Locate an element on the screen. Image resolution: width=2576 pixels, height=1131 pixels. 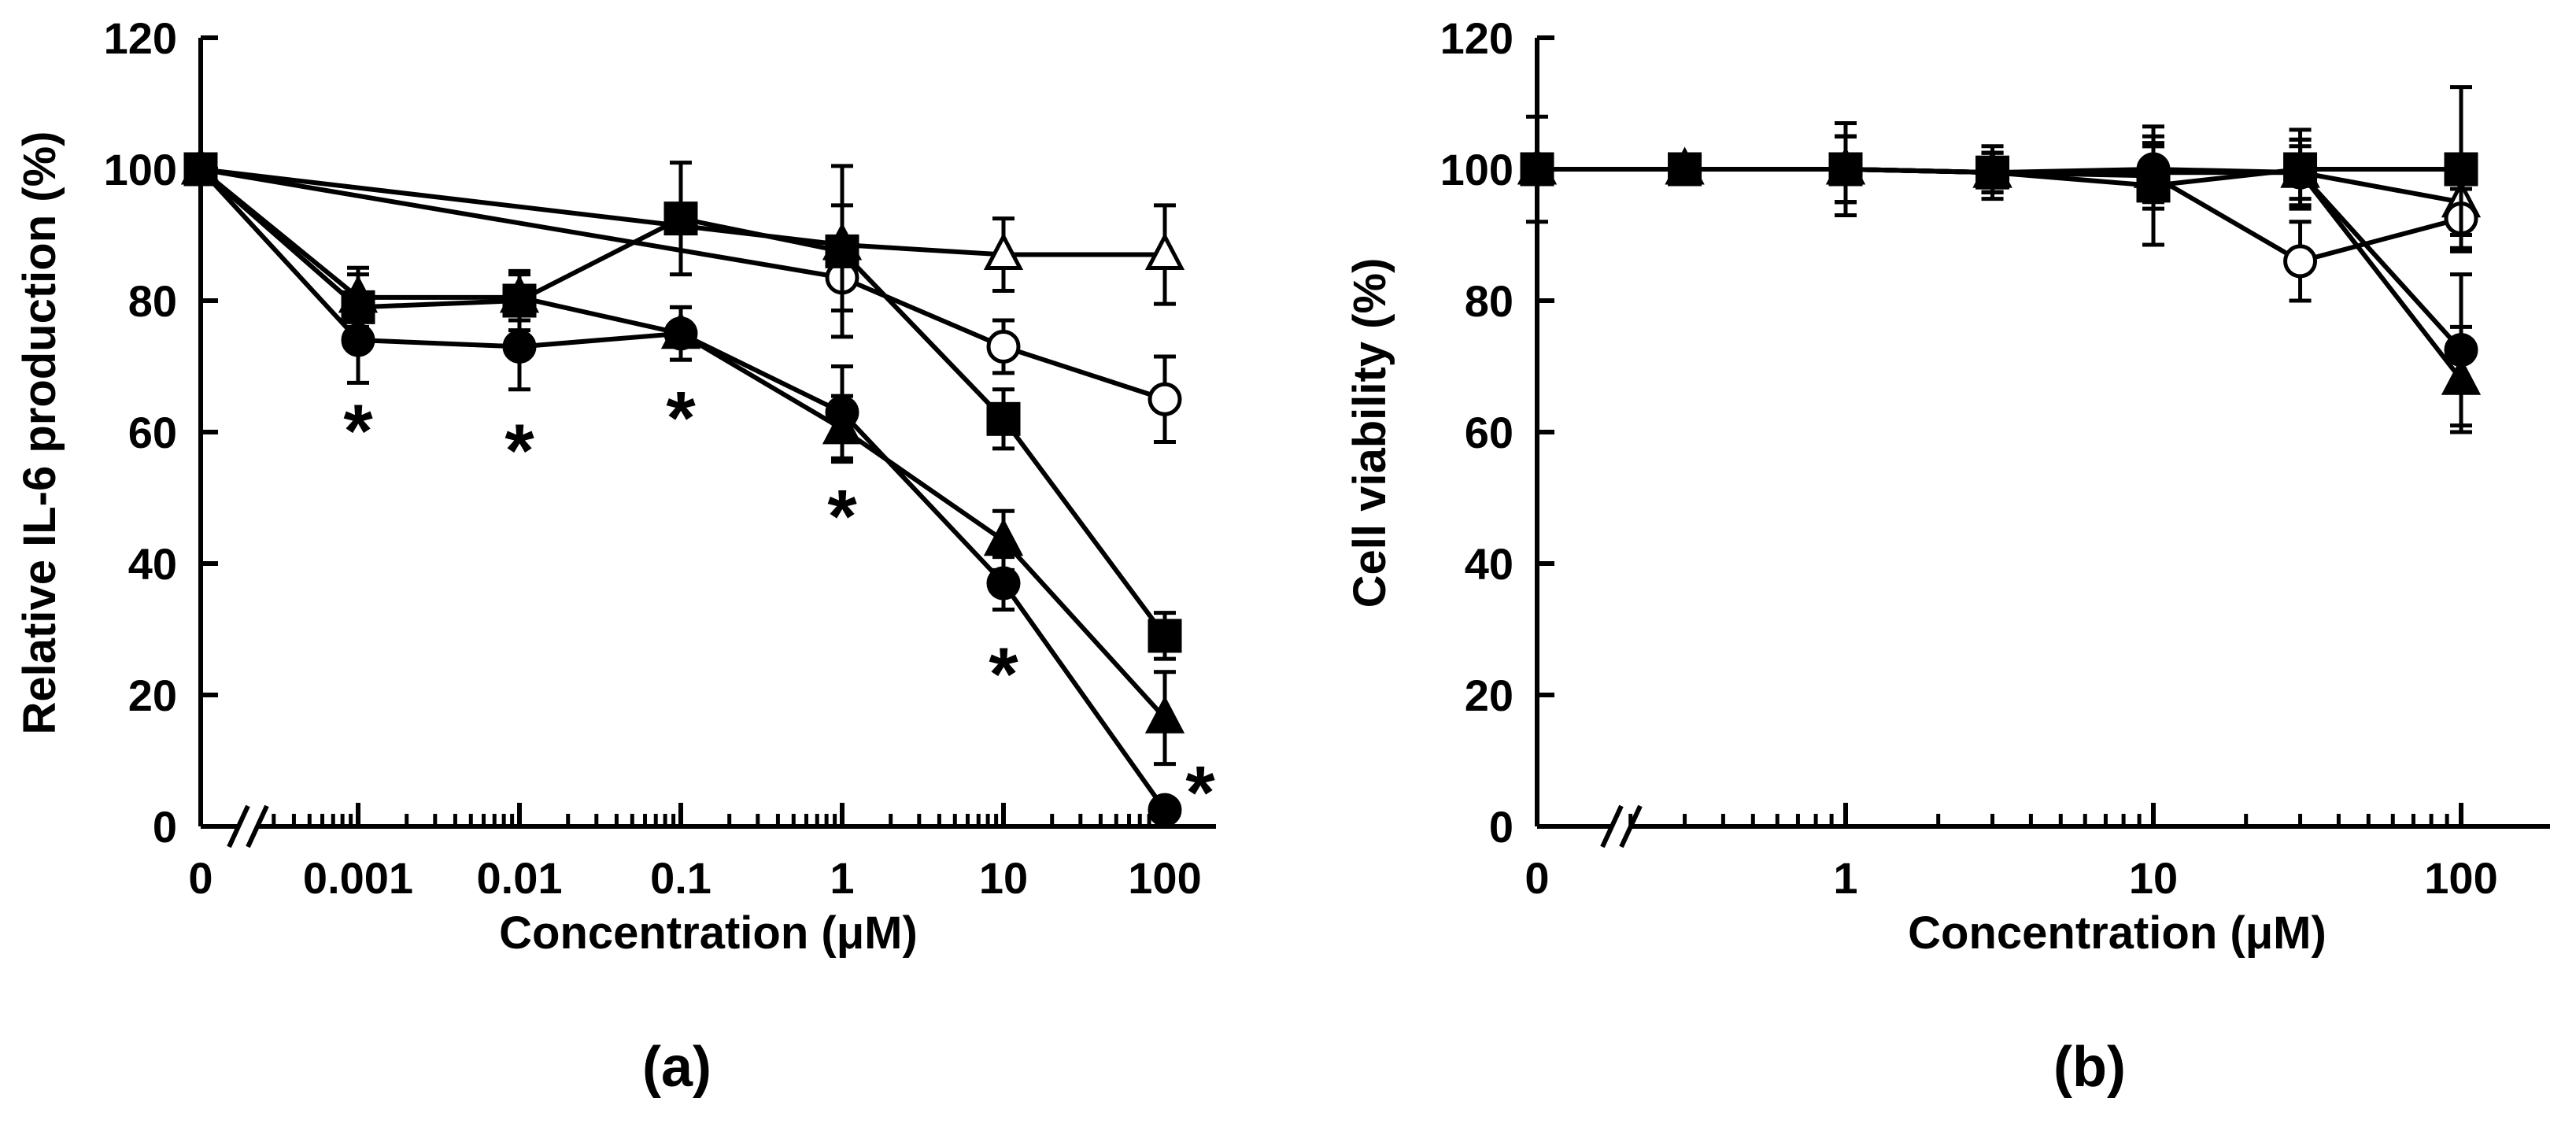
x-tick-label: 0.001 is located at coordinates (358, 878).